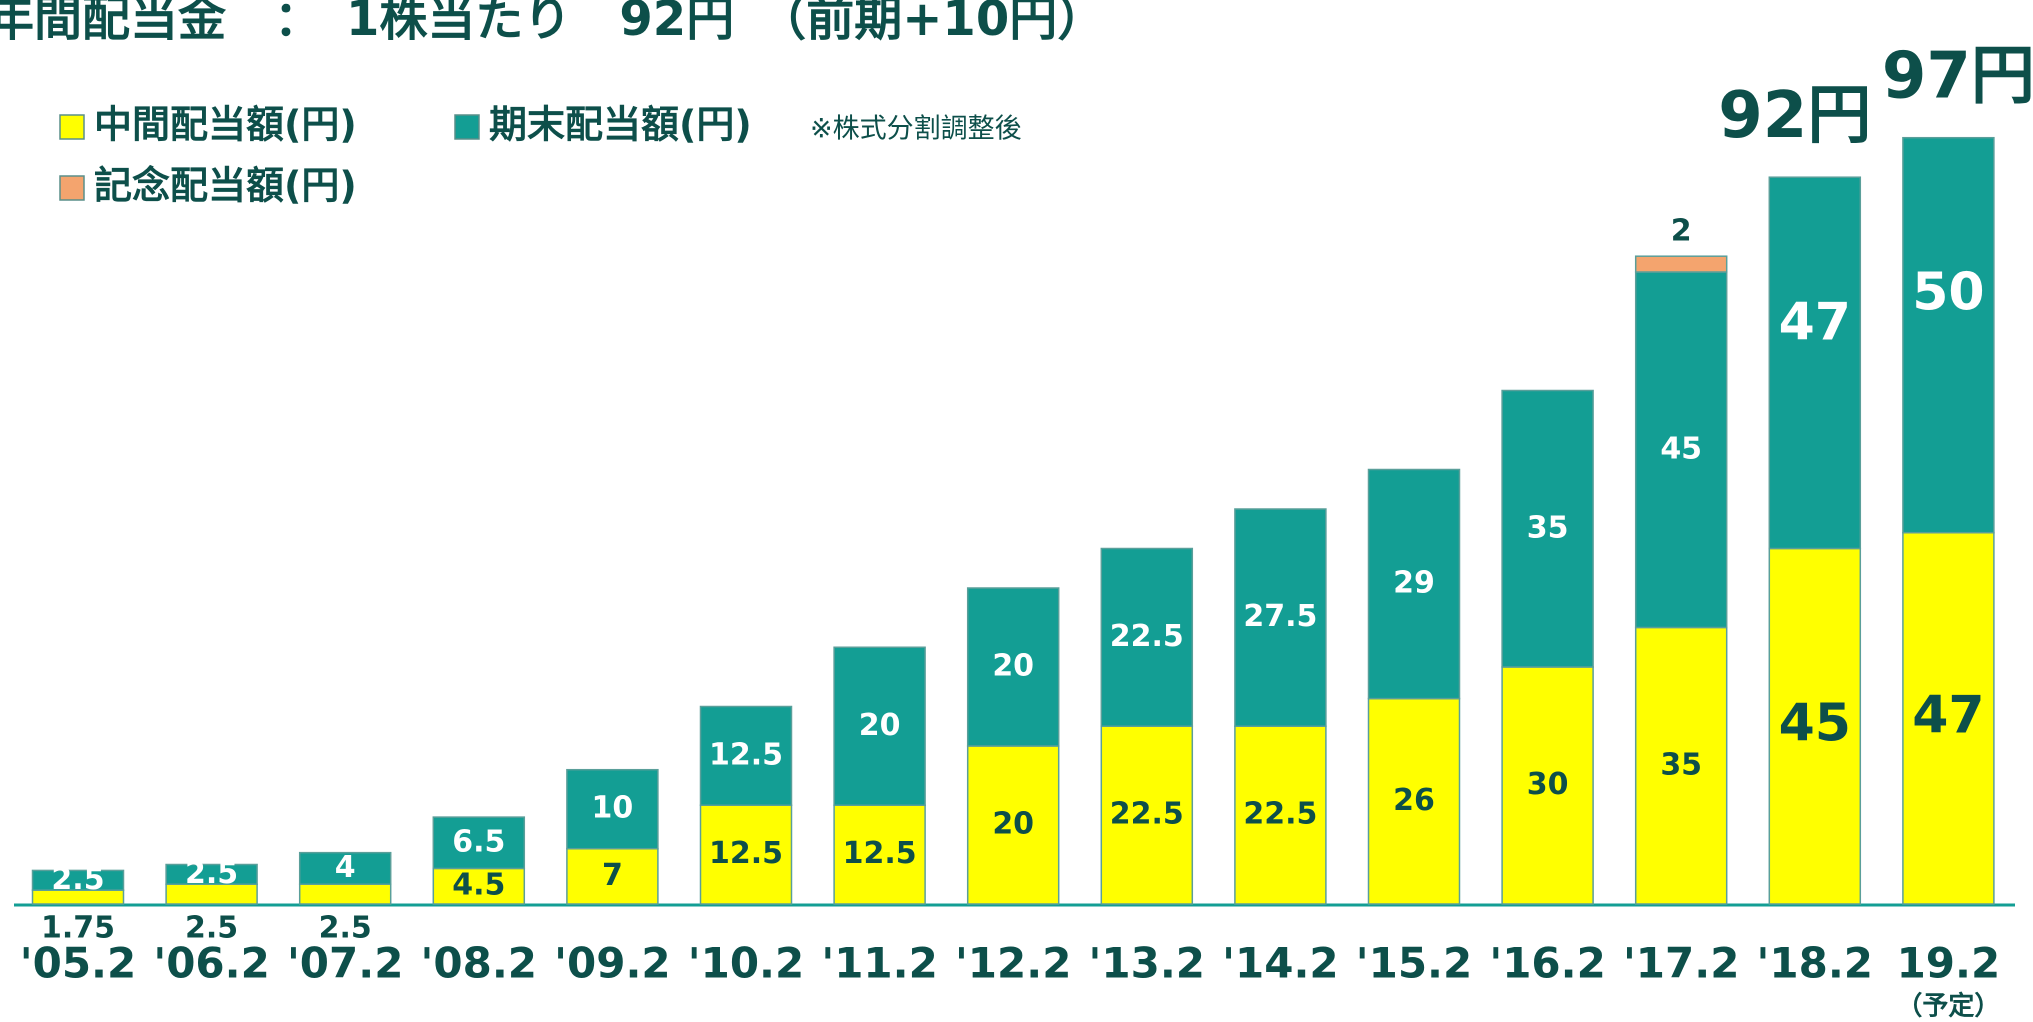 This screenshot has height=1022, width=2033. Describe the element at coordinates (1948, 293) in the screenshot. I see `value-label: 50` at that location.